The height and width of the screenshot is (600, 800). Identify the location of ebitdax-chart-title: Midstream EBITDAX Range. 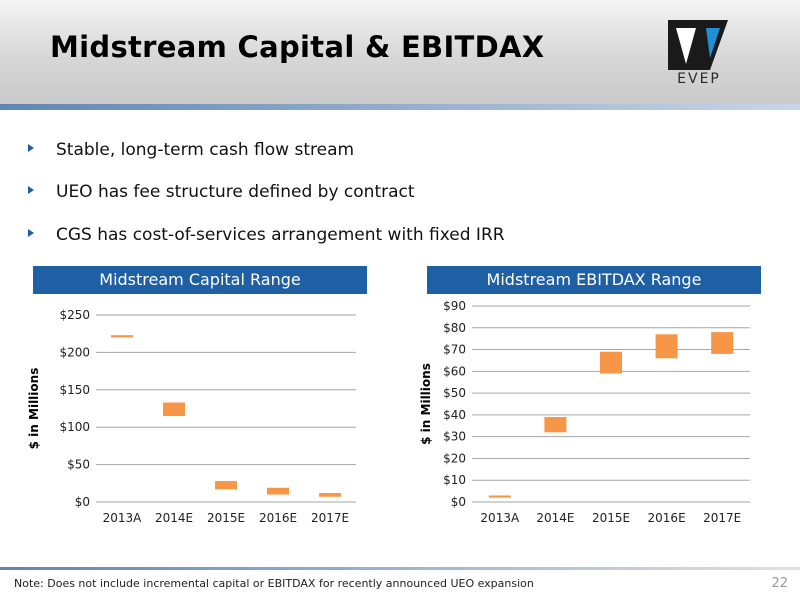
(594, 280).